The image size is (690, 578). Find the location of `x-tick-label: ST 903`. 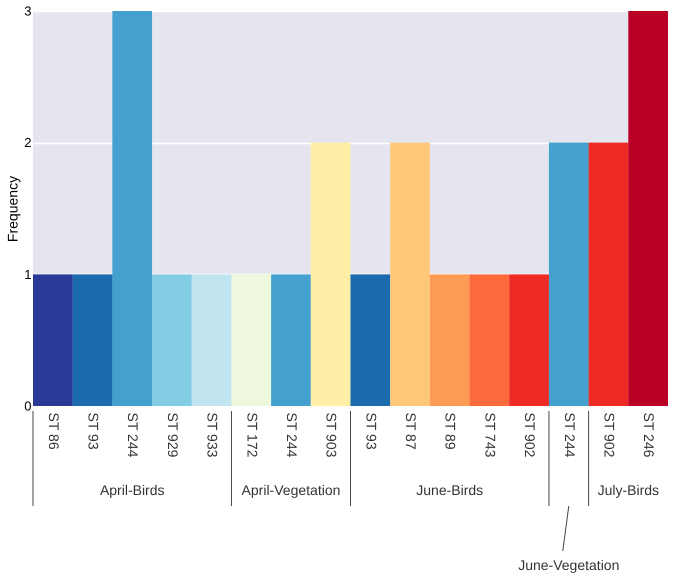

x-tick-label: ST 903 is located at coordinates (332, 435).